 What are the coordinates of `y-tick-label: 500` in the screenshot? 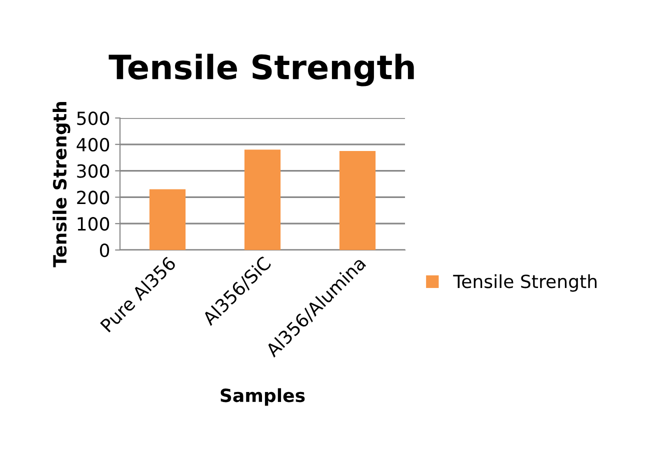 It's located at (93, 118).